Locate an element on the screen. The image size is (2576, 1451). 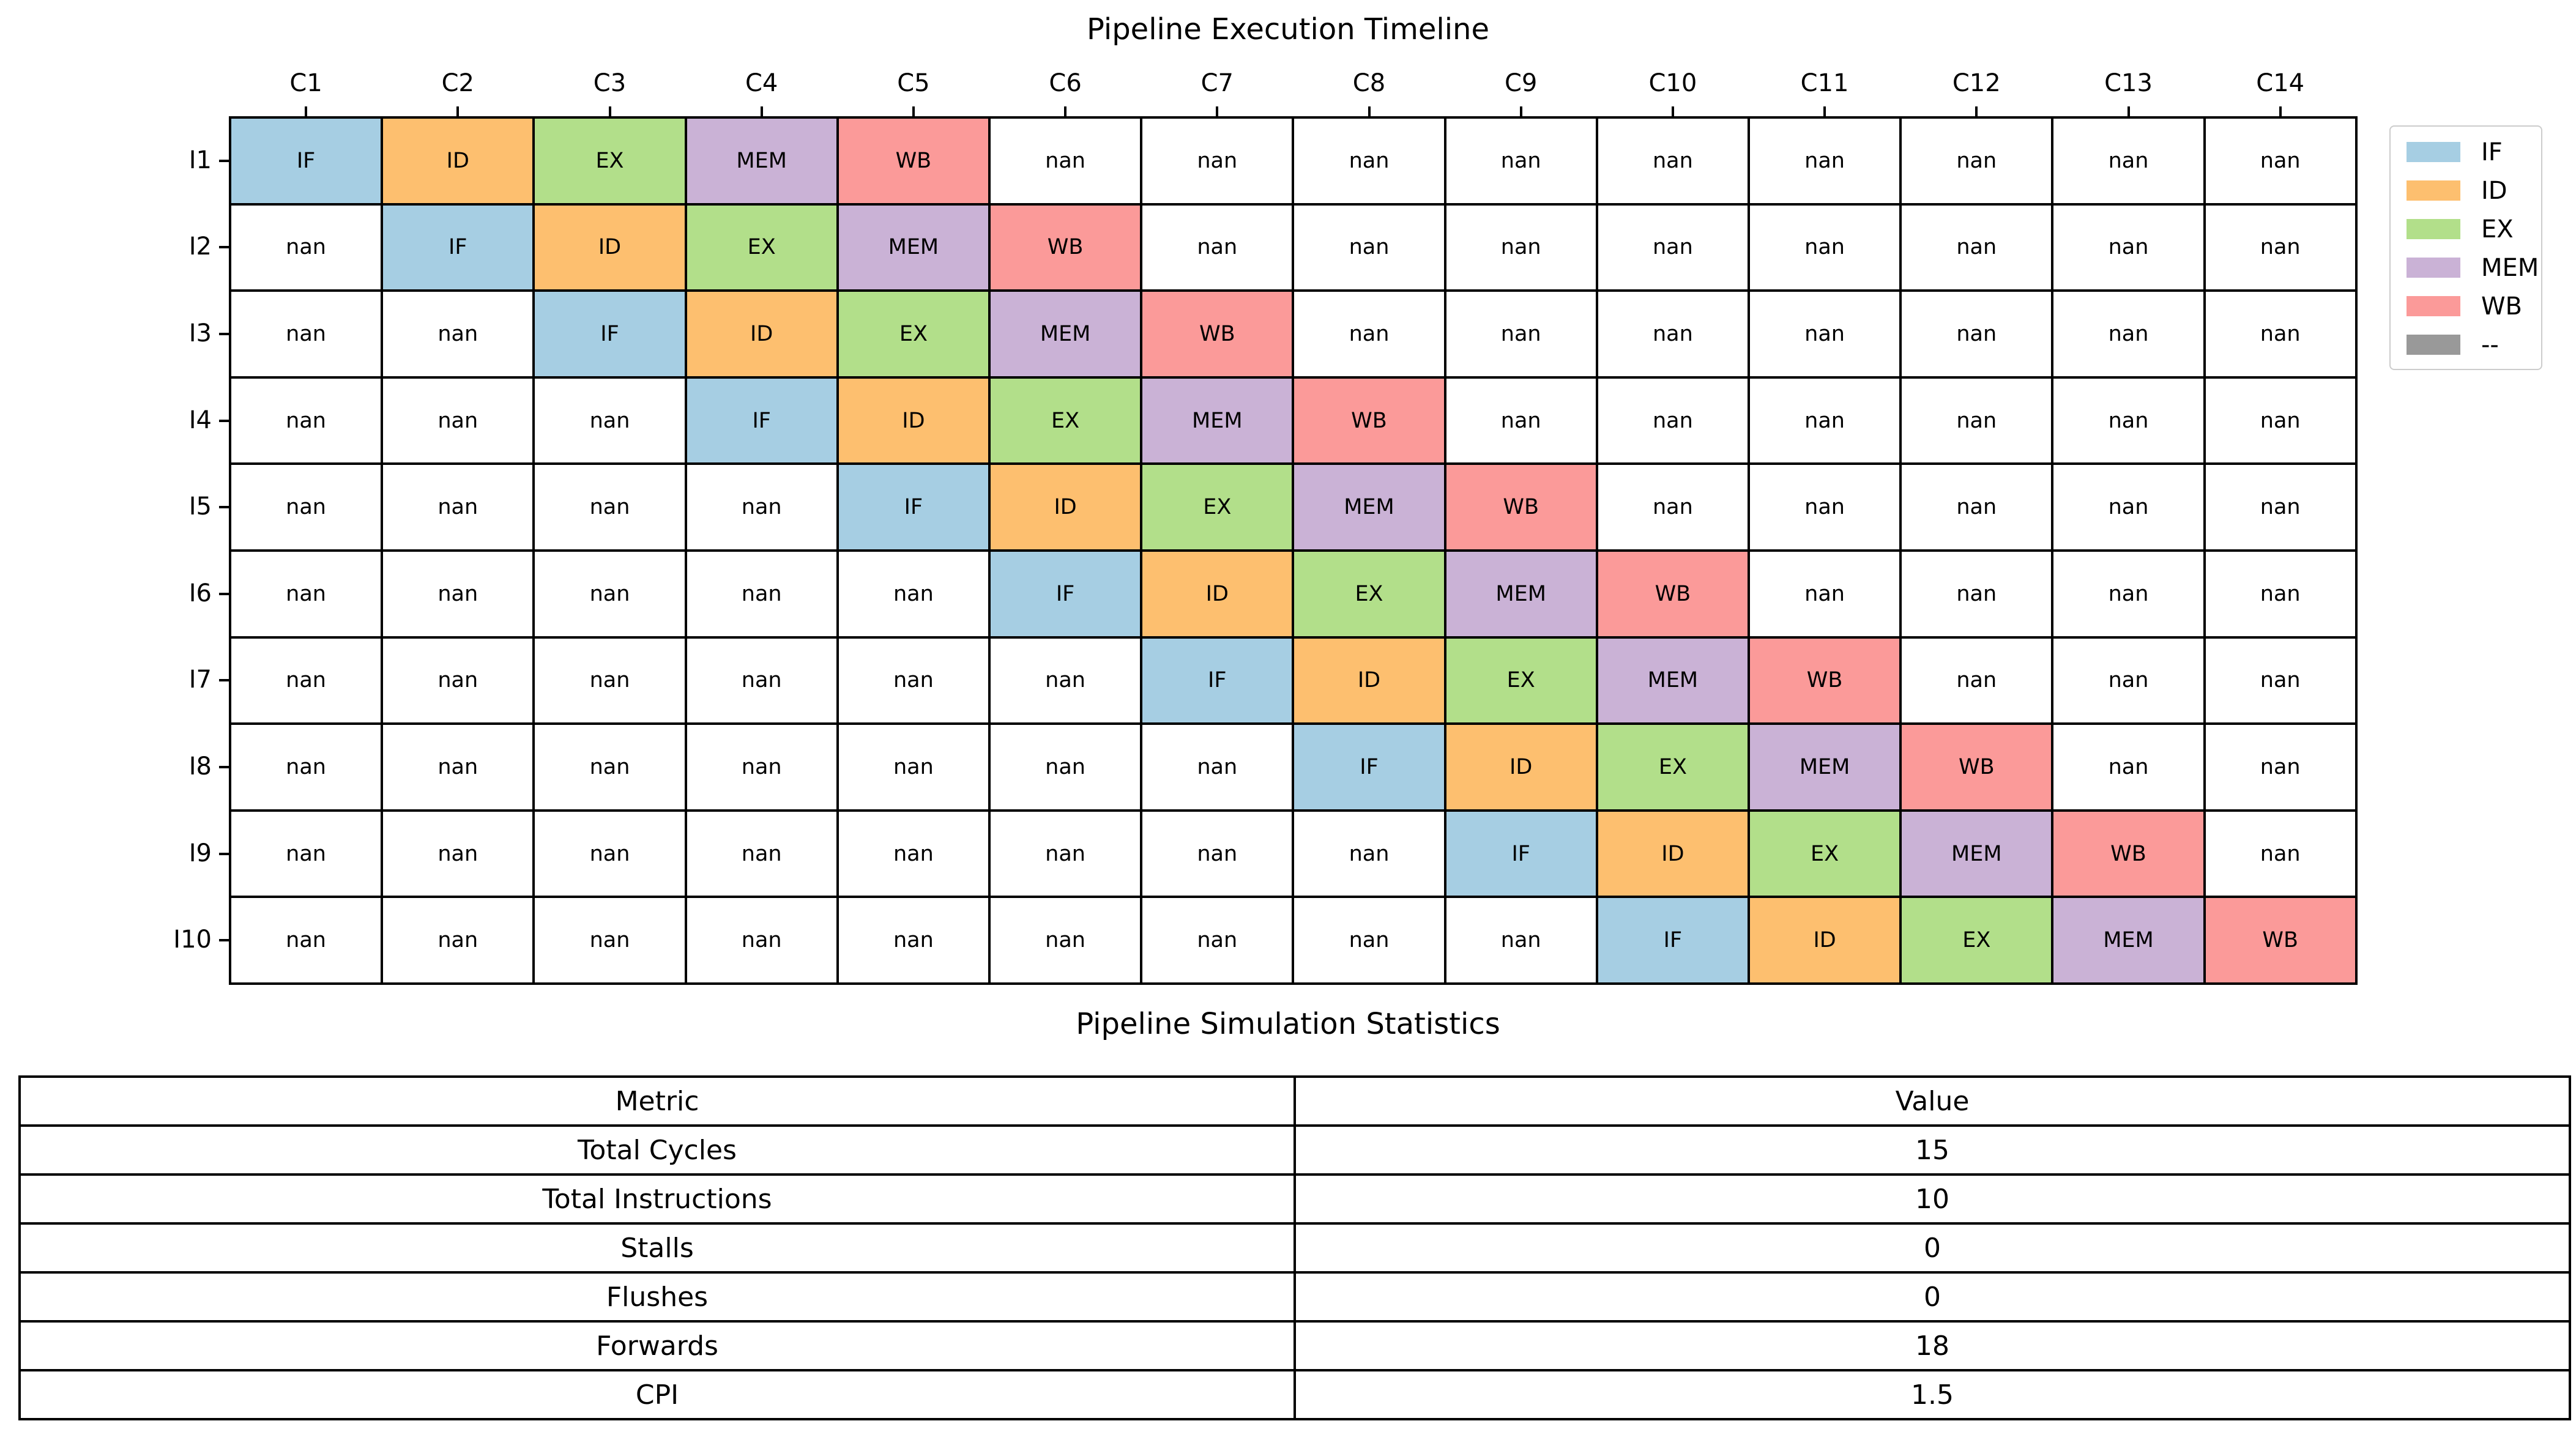
column-label: C2 is located at coordinates (458, 83).